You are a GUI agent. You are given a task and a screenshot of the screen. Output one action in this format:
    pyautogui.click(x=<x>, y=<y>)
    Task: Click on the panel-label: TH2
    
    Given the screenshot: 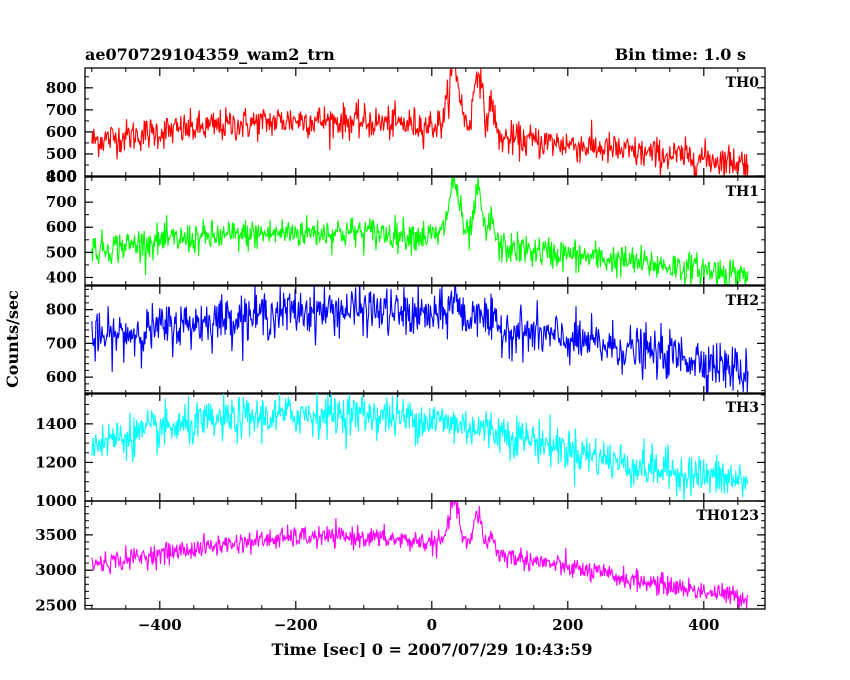 What is the action you would take?
    pyautogui.click(x=742, y=301)
    